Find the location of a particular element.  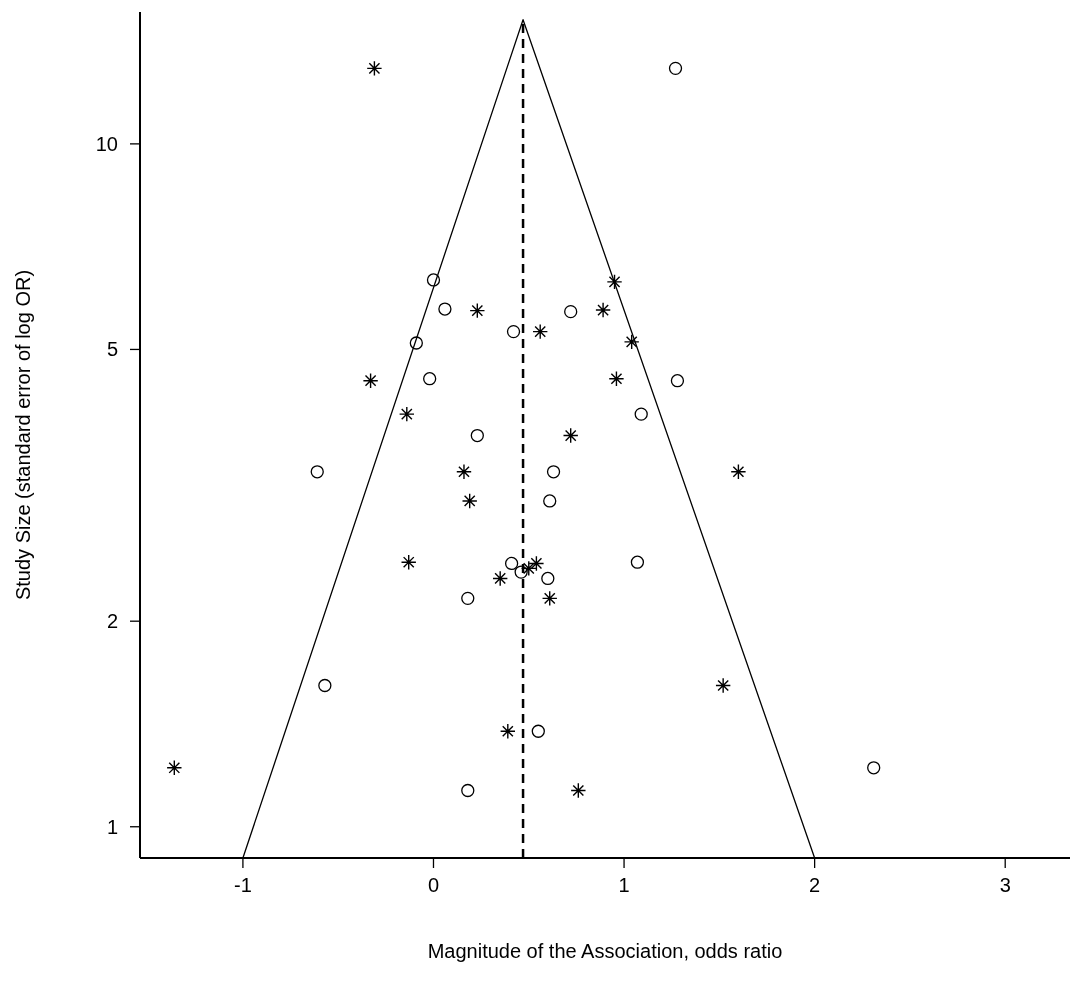

y-axis-title: Study Size (standard error of log OR) is located at coordinates (23, 435).